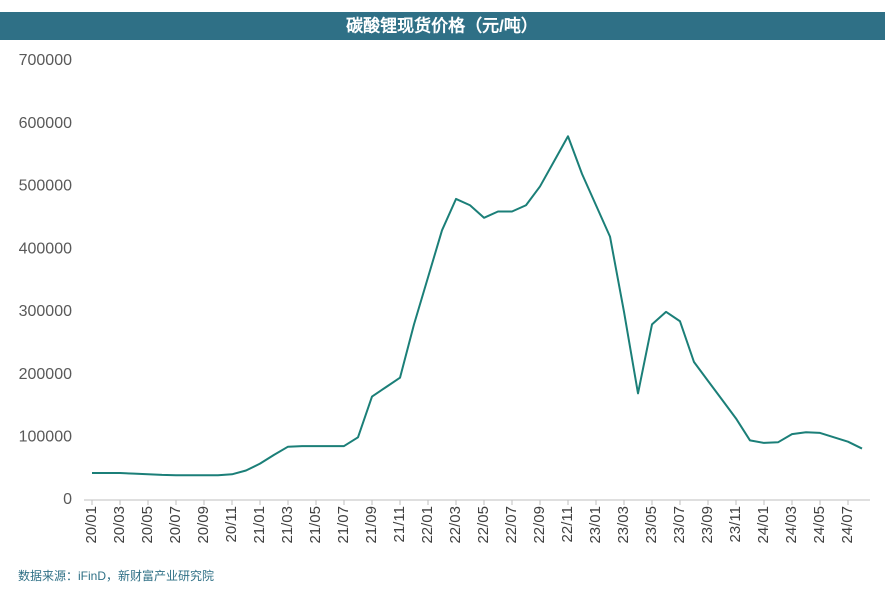 Image resolution: width=885 pixels, height=601 pixels. I want to click on x-tick-label: 20/05, so click(147, 525).